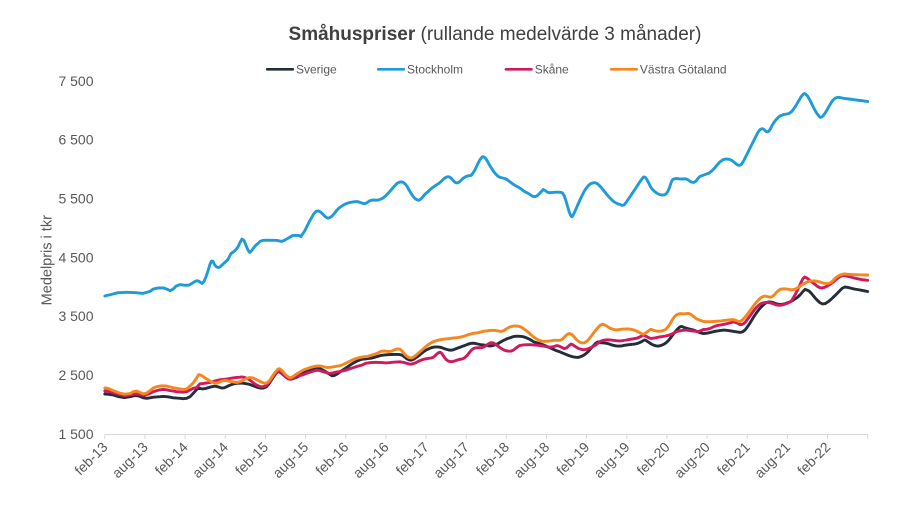 This screenshot has height=526, width=900. What do you see at coordinates (316, 70) in the screenshot?
I see `svg-text: Sverige` at bounding box center [316, 70].